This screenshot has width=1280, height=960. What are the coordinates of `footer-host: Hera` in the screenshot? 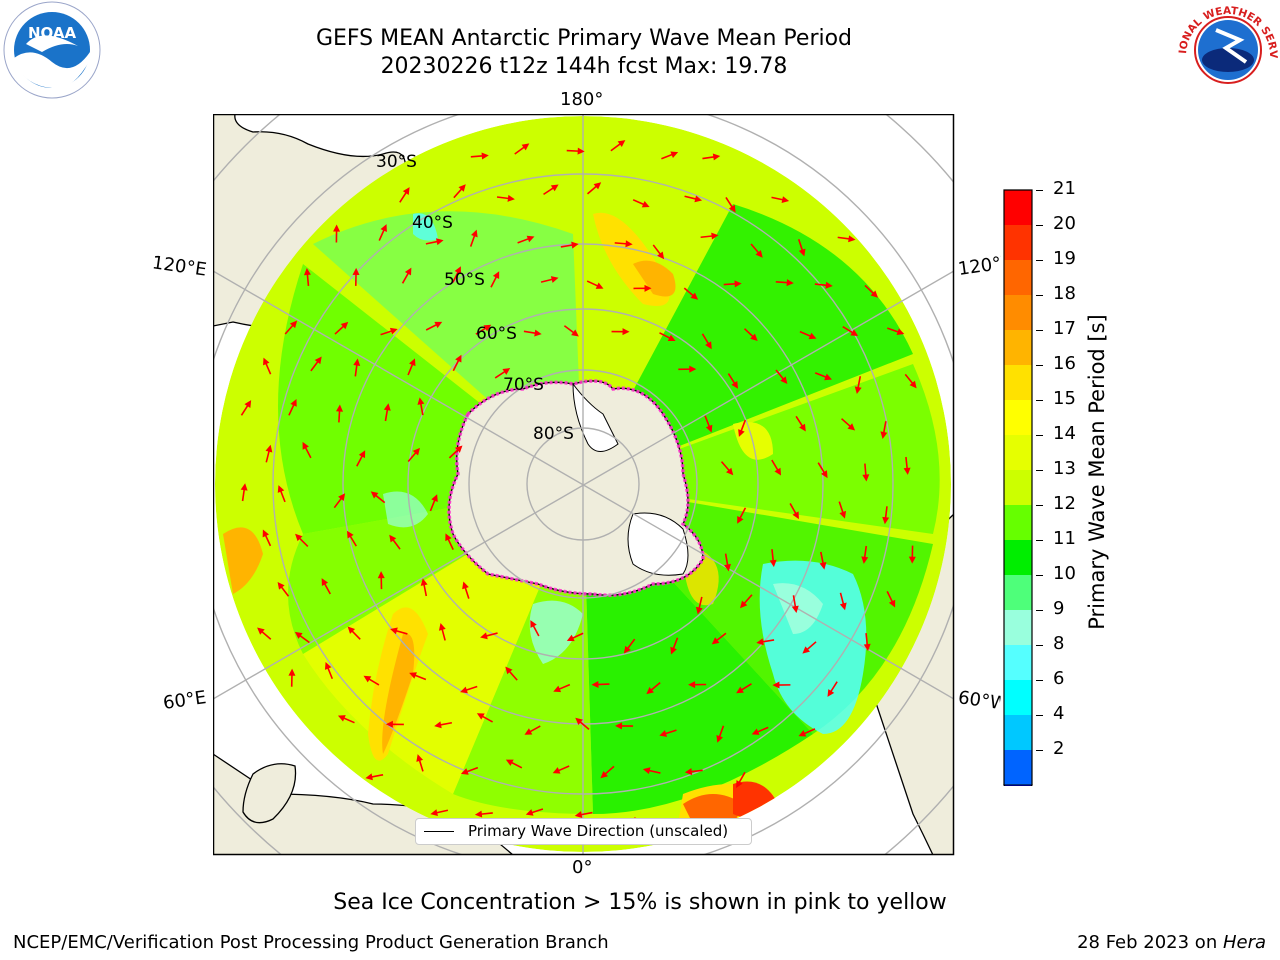 It's located at (1244, 942).